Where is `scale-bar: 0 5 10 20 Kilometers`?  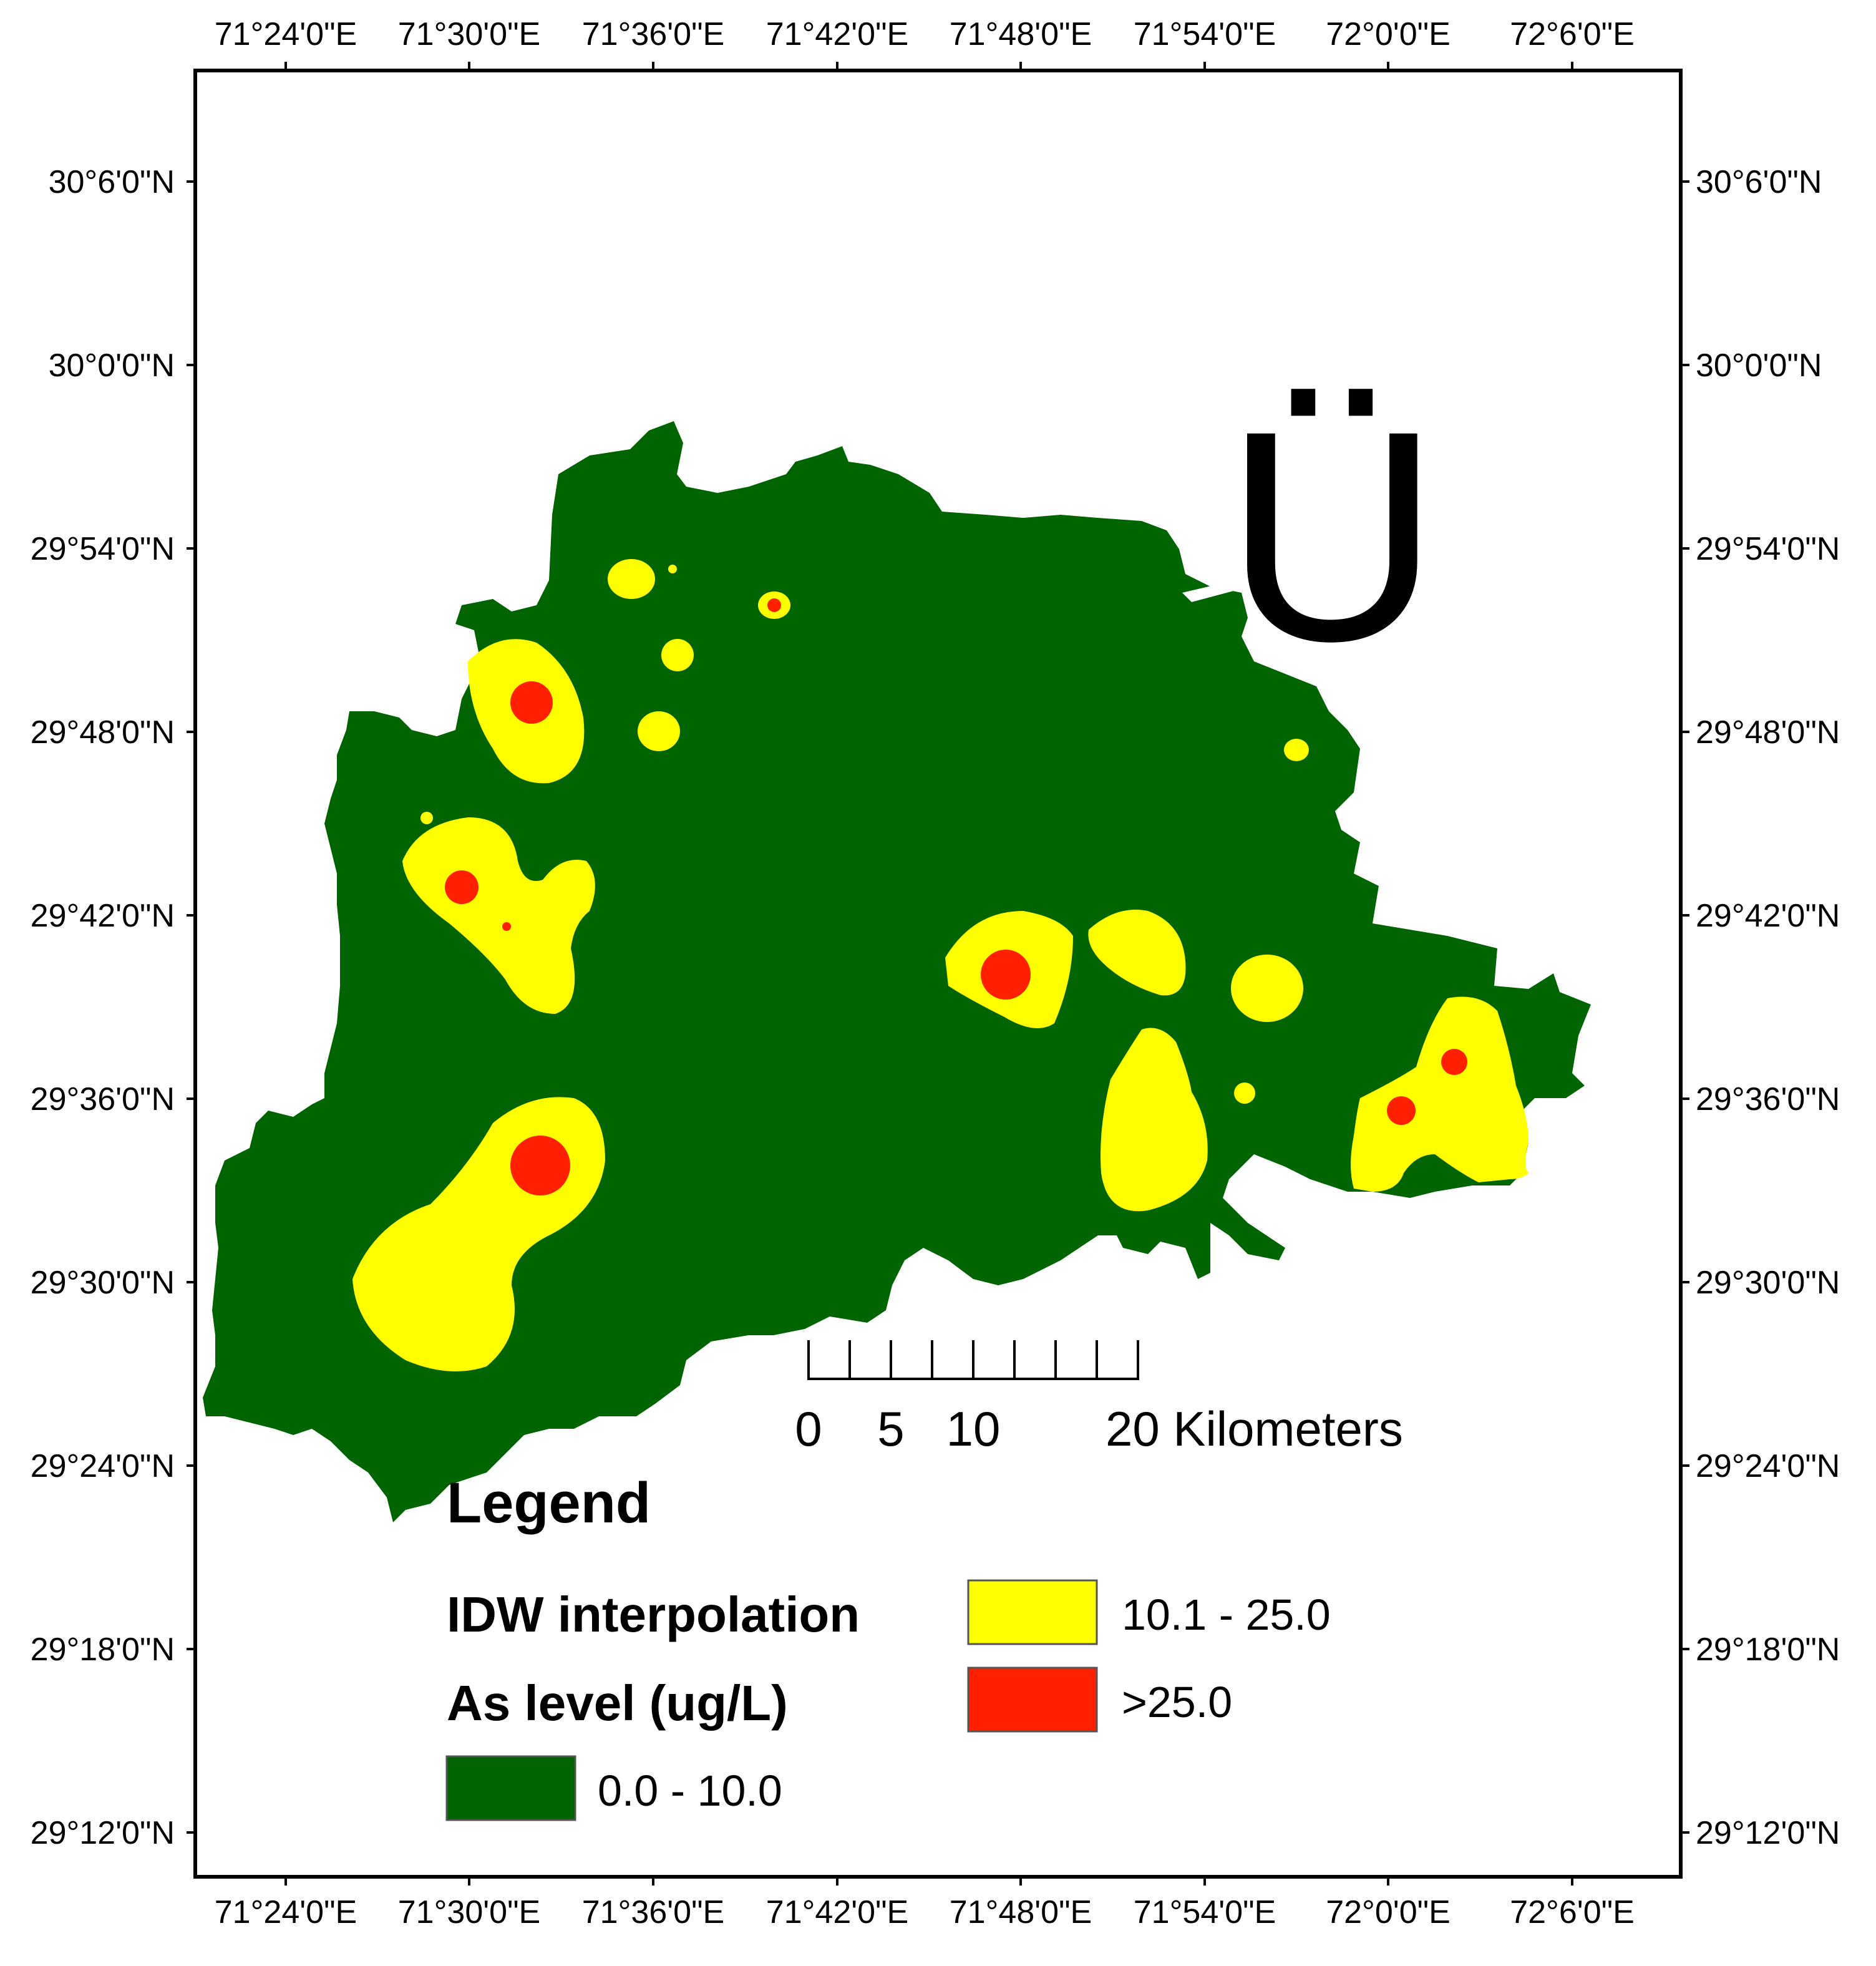 scale-bar: 0 5 10 20 Kilometers is located at coordinates (1099, 1398).